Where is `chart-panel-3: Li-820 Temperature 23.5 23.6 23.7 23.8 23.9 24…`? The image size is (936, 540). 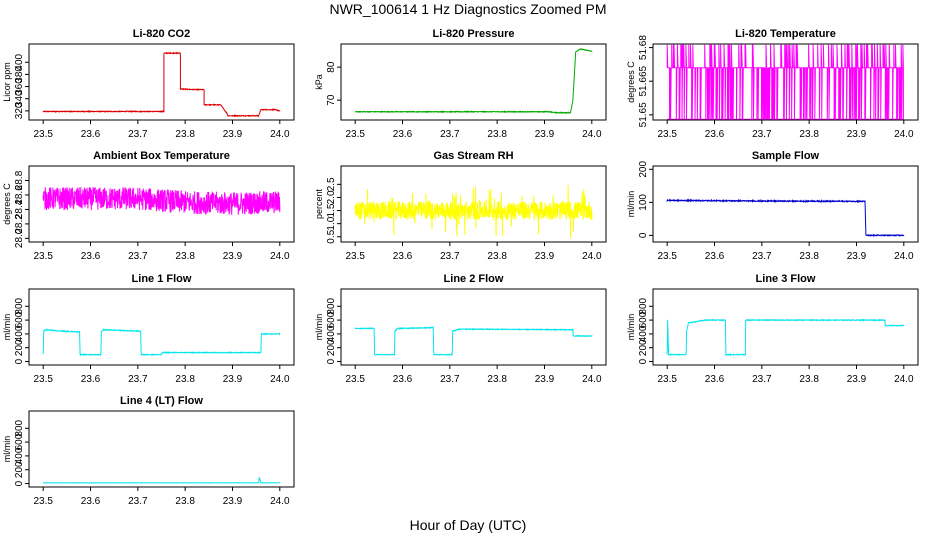
chart-panel-3: Li-820 Temperature 23.5 23.6 23.7 23.8 23.9 24… is located at coordinates (772, 84).